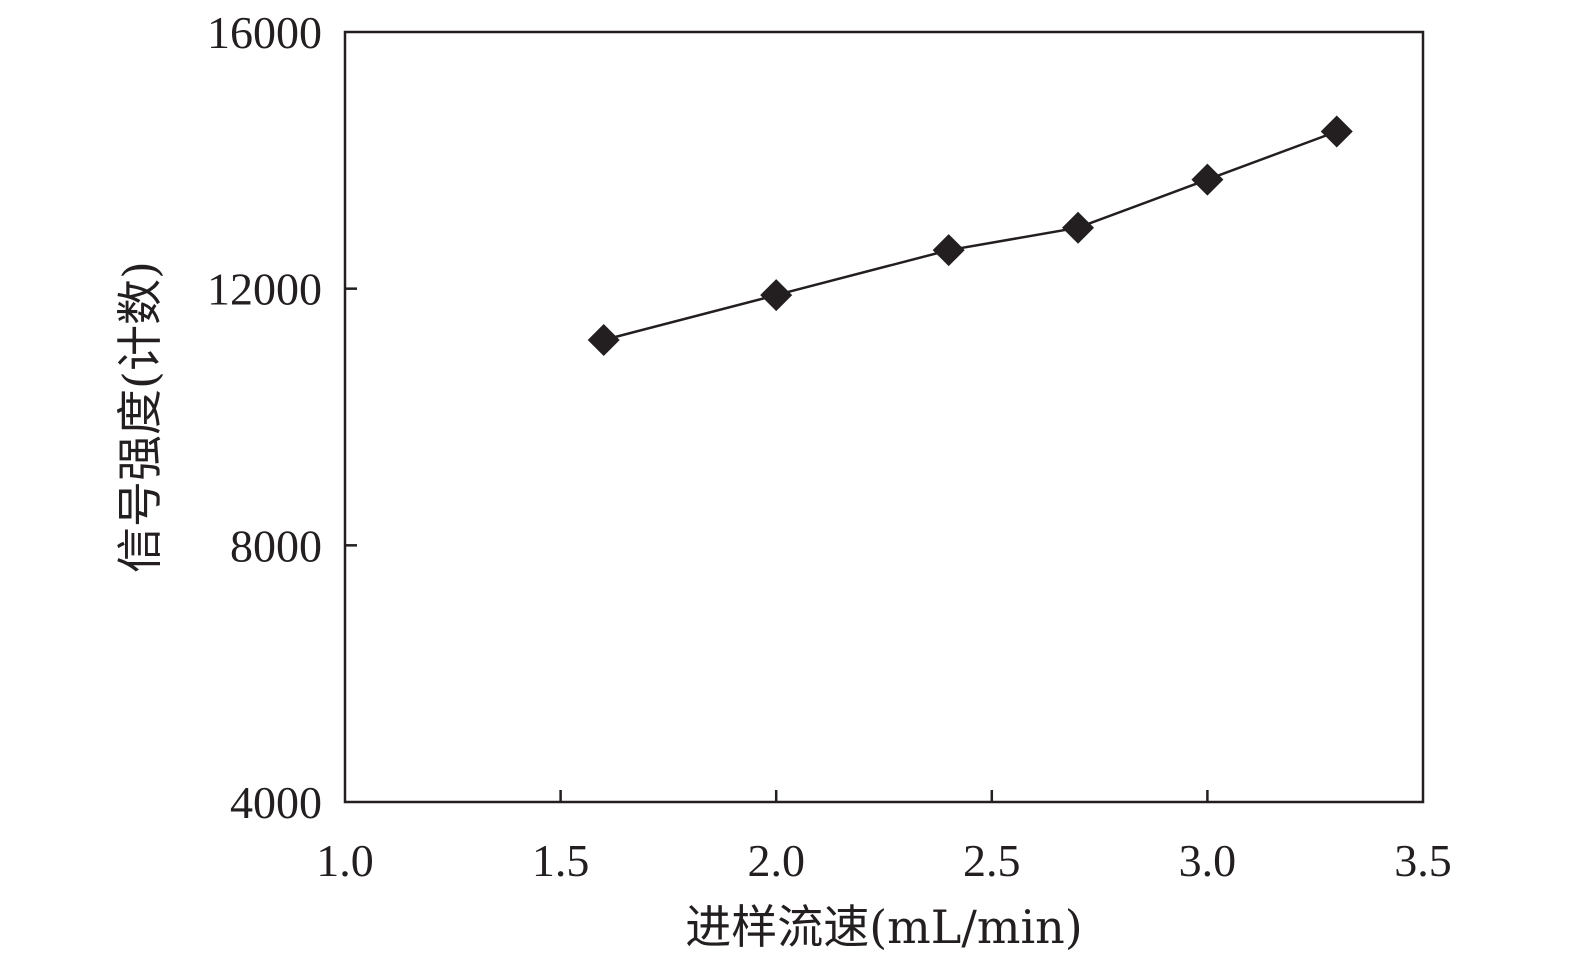 The width and height of the screenshot is (1575, 965). Describe the element at coordinates (776, 860) in the screenshot. I see `x-tick-label: 2.0` at that location.